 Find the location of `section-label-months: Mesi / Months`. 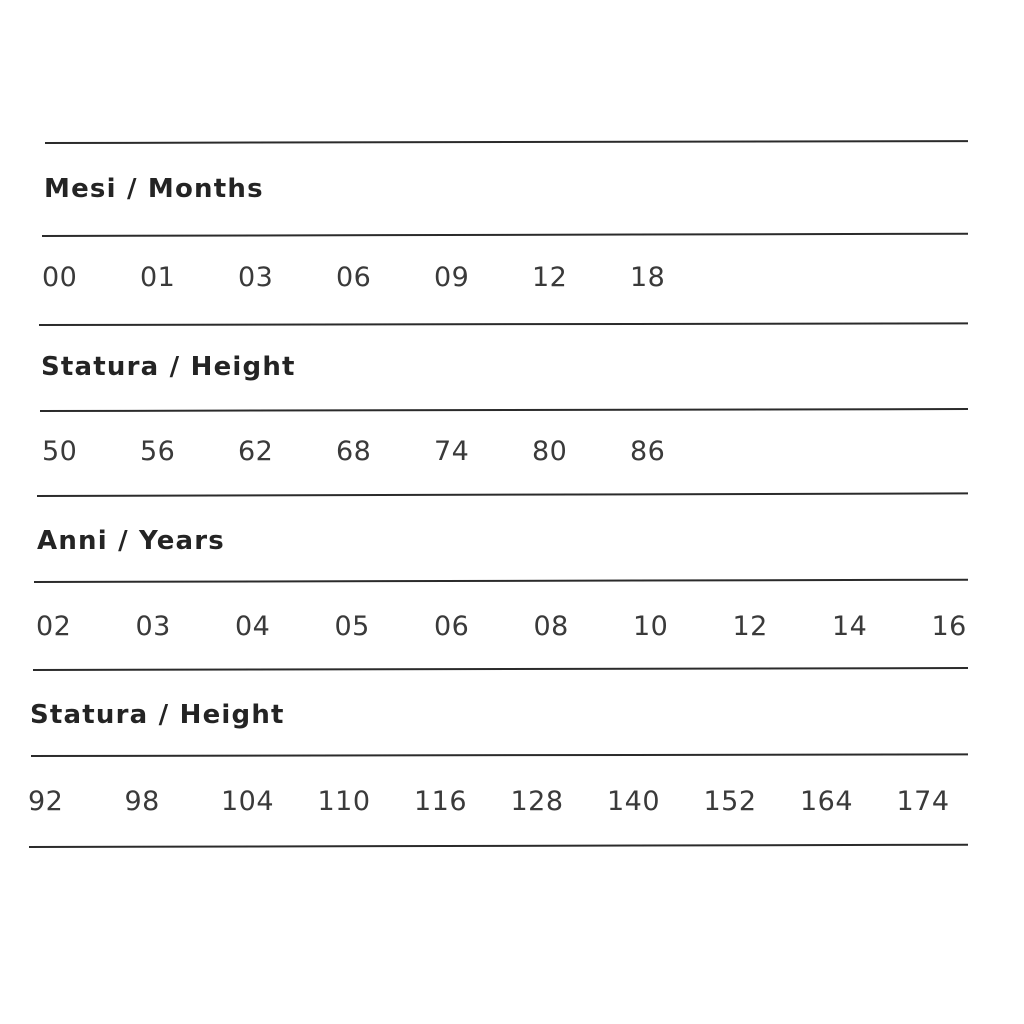

section-label-months: Mesi / Months is located at coordinates (154, 189).